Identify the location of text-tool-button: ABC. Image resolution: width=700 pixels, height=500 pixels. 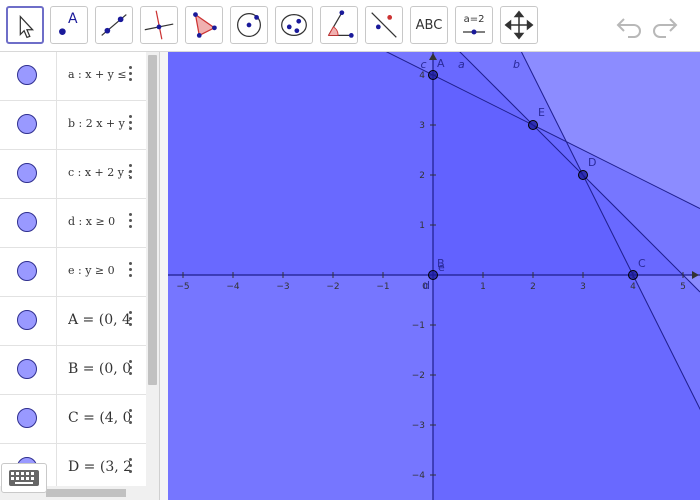
(429, 25).